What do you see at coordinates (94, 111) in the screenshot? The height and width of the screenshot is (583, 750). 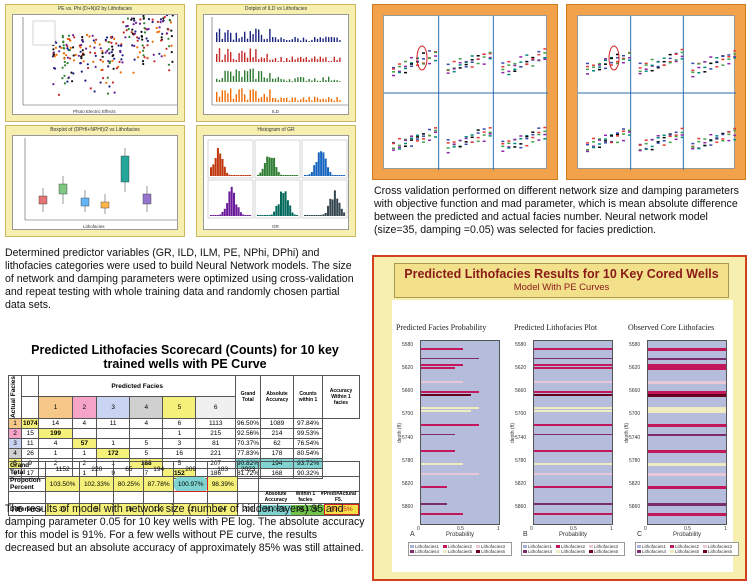 I see `pe-xlabel: Photo Electric Effects` at bounding box center [94, 111].